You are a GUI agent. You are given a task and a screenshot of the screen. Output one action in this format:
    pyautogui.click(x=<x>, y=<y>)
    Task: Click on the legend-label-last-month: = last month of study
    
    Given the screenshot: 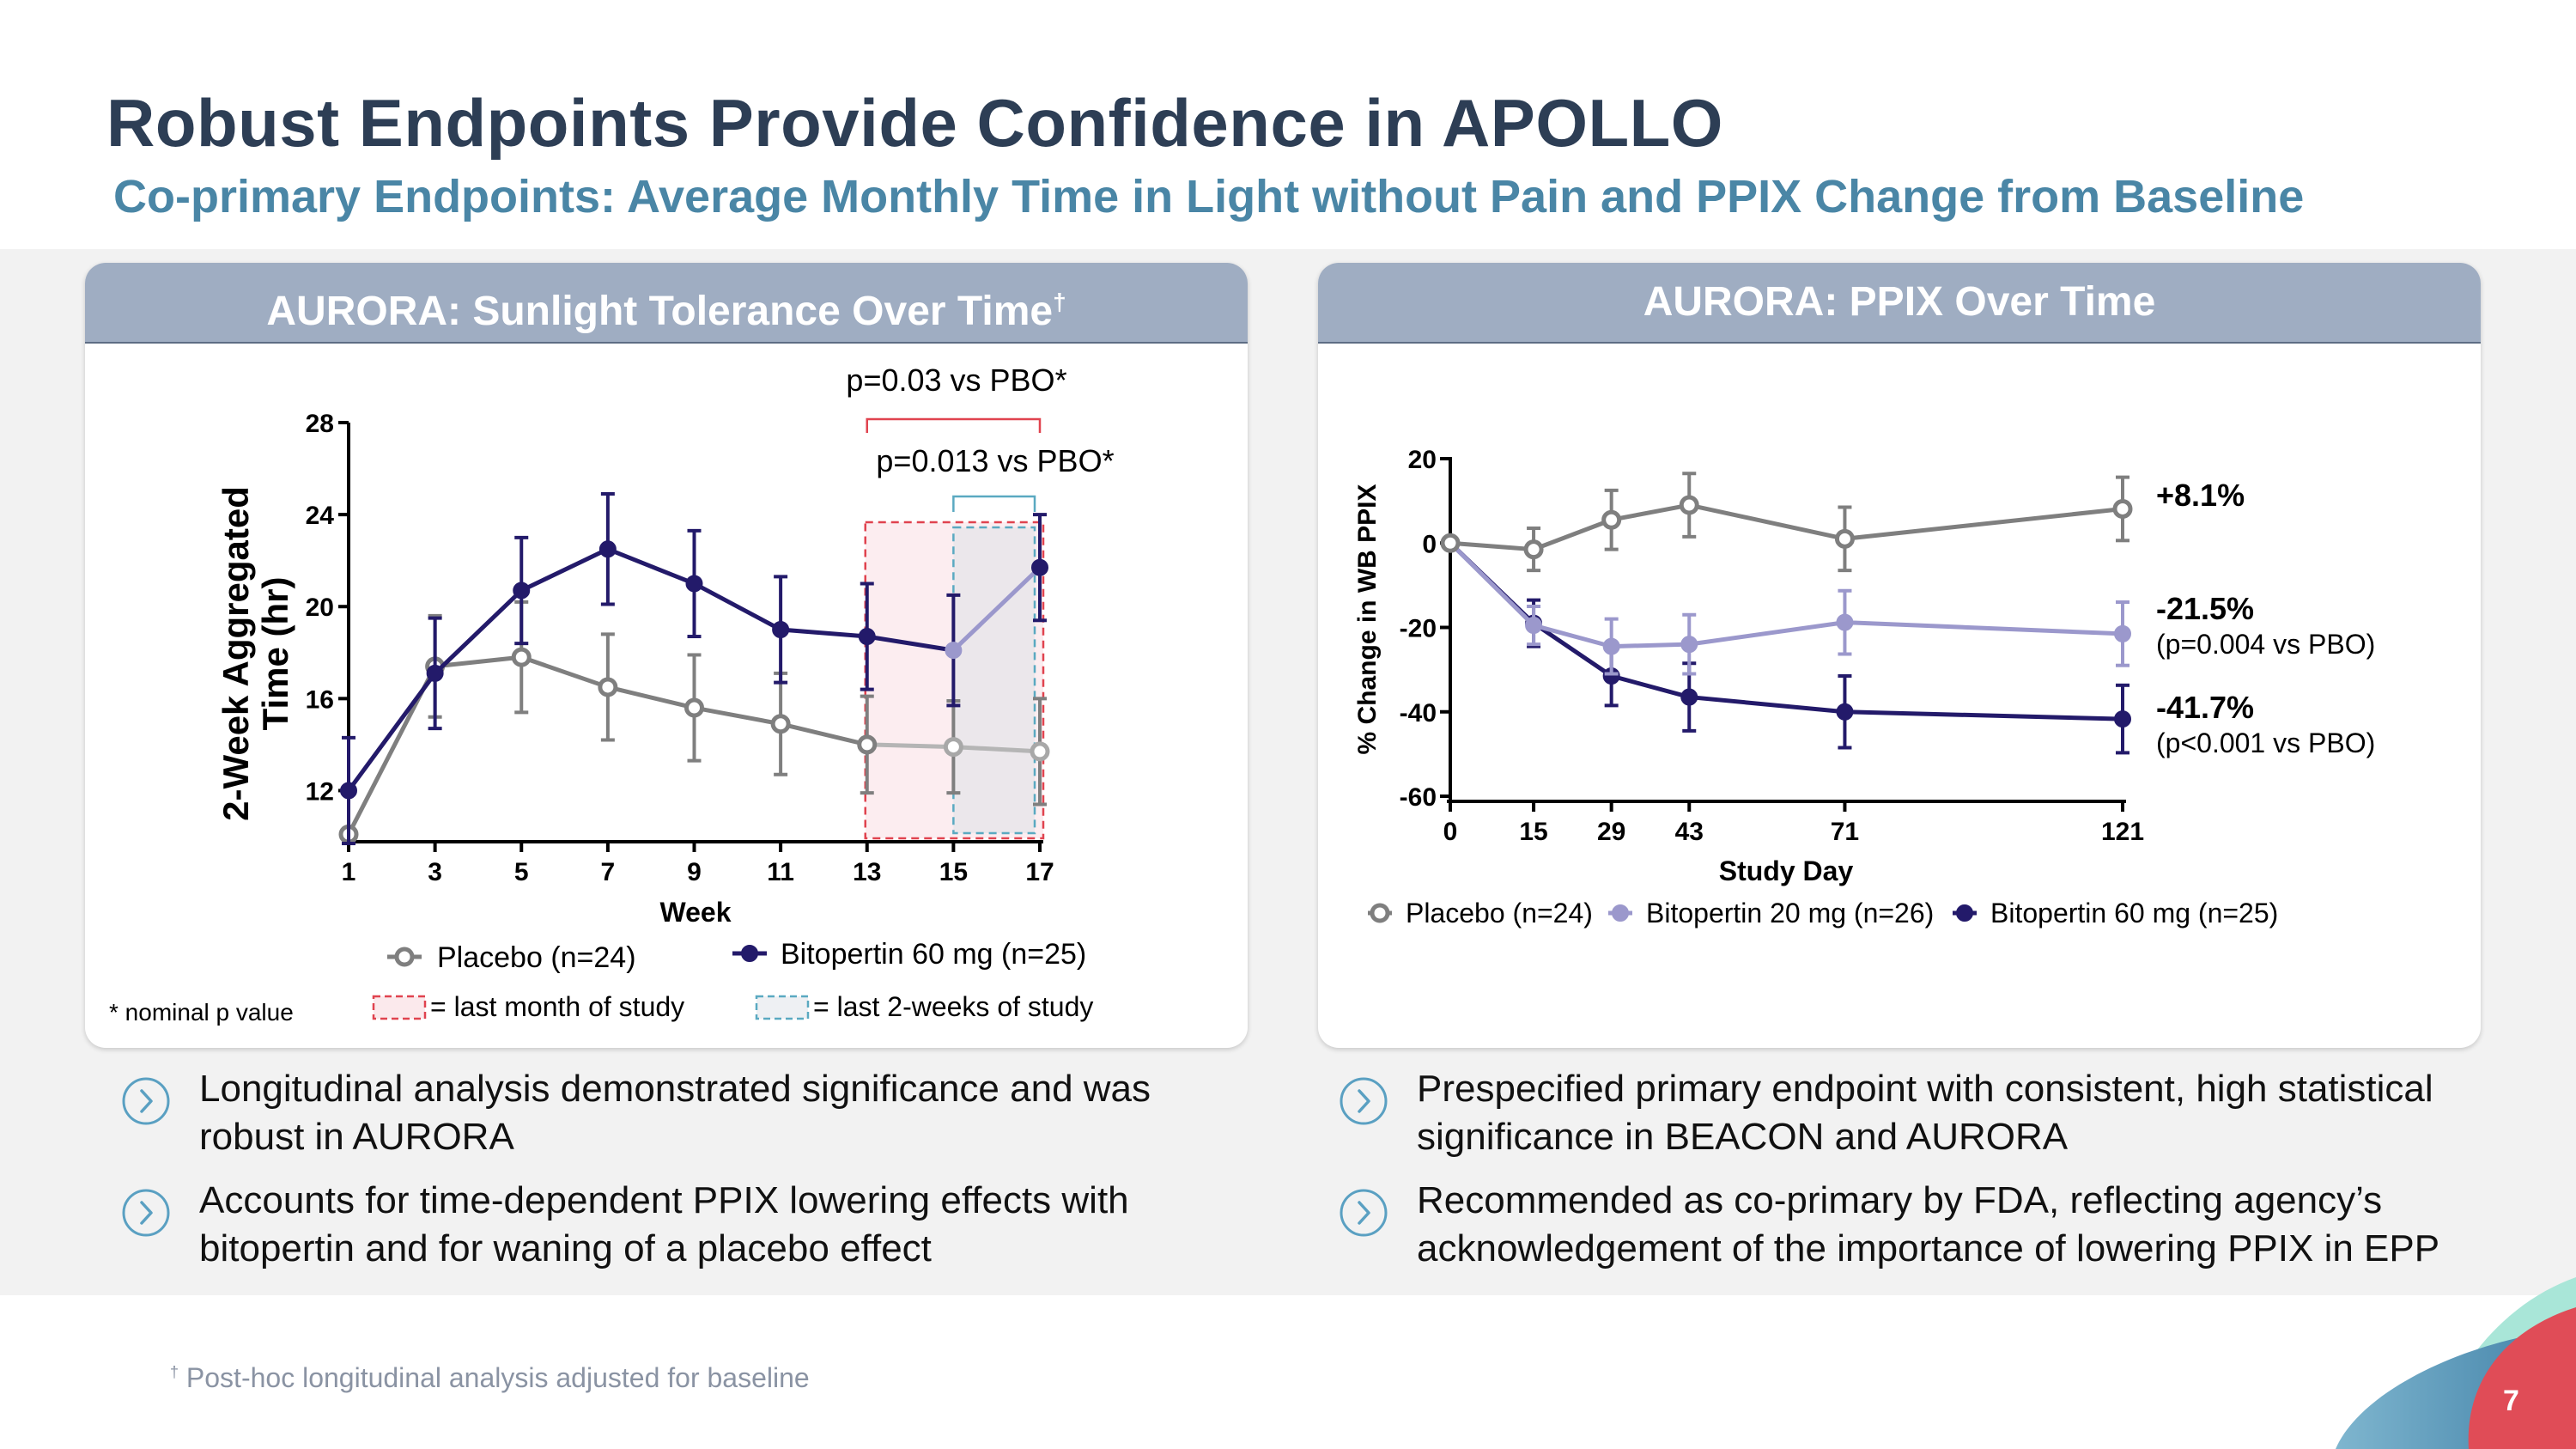 What is the action you would take?
    pyautogui.click(x=557, y=1006)
    